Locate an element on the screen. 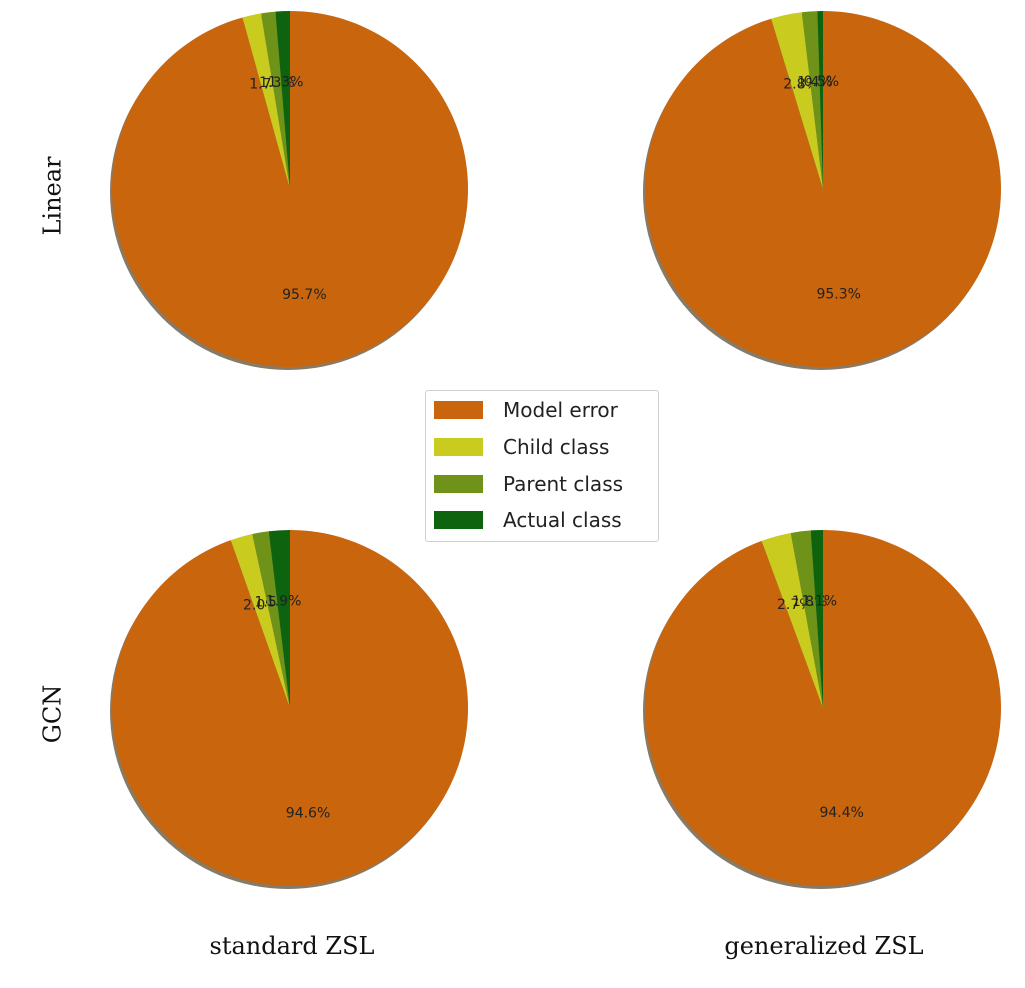 This screenshot has height=988, width=1025. legend-label-child-class: Child class is located at coordinates (556, 447).